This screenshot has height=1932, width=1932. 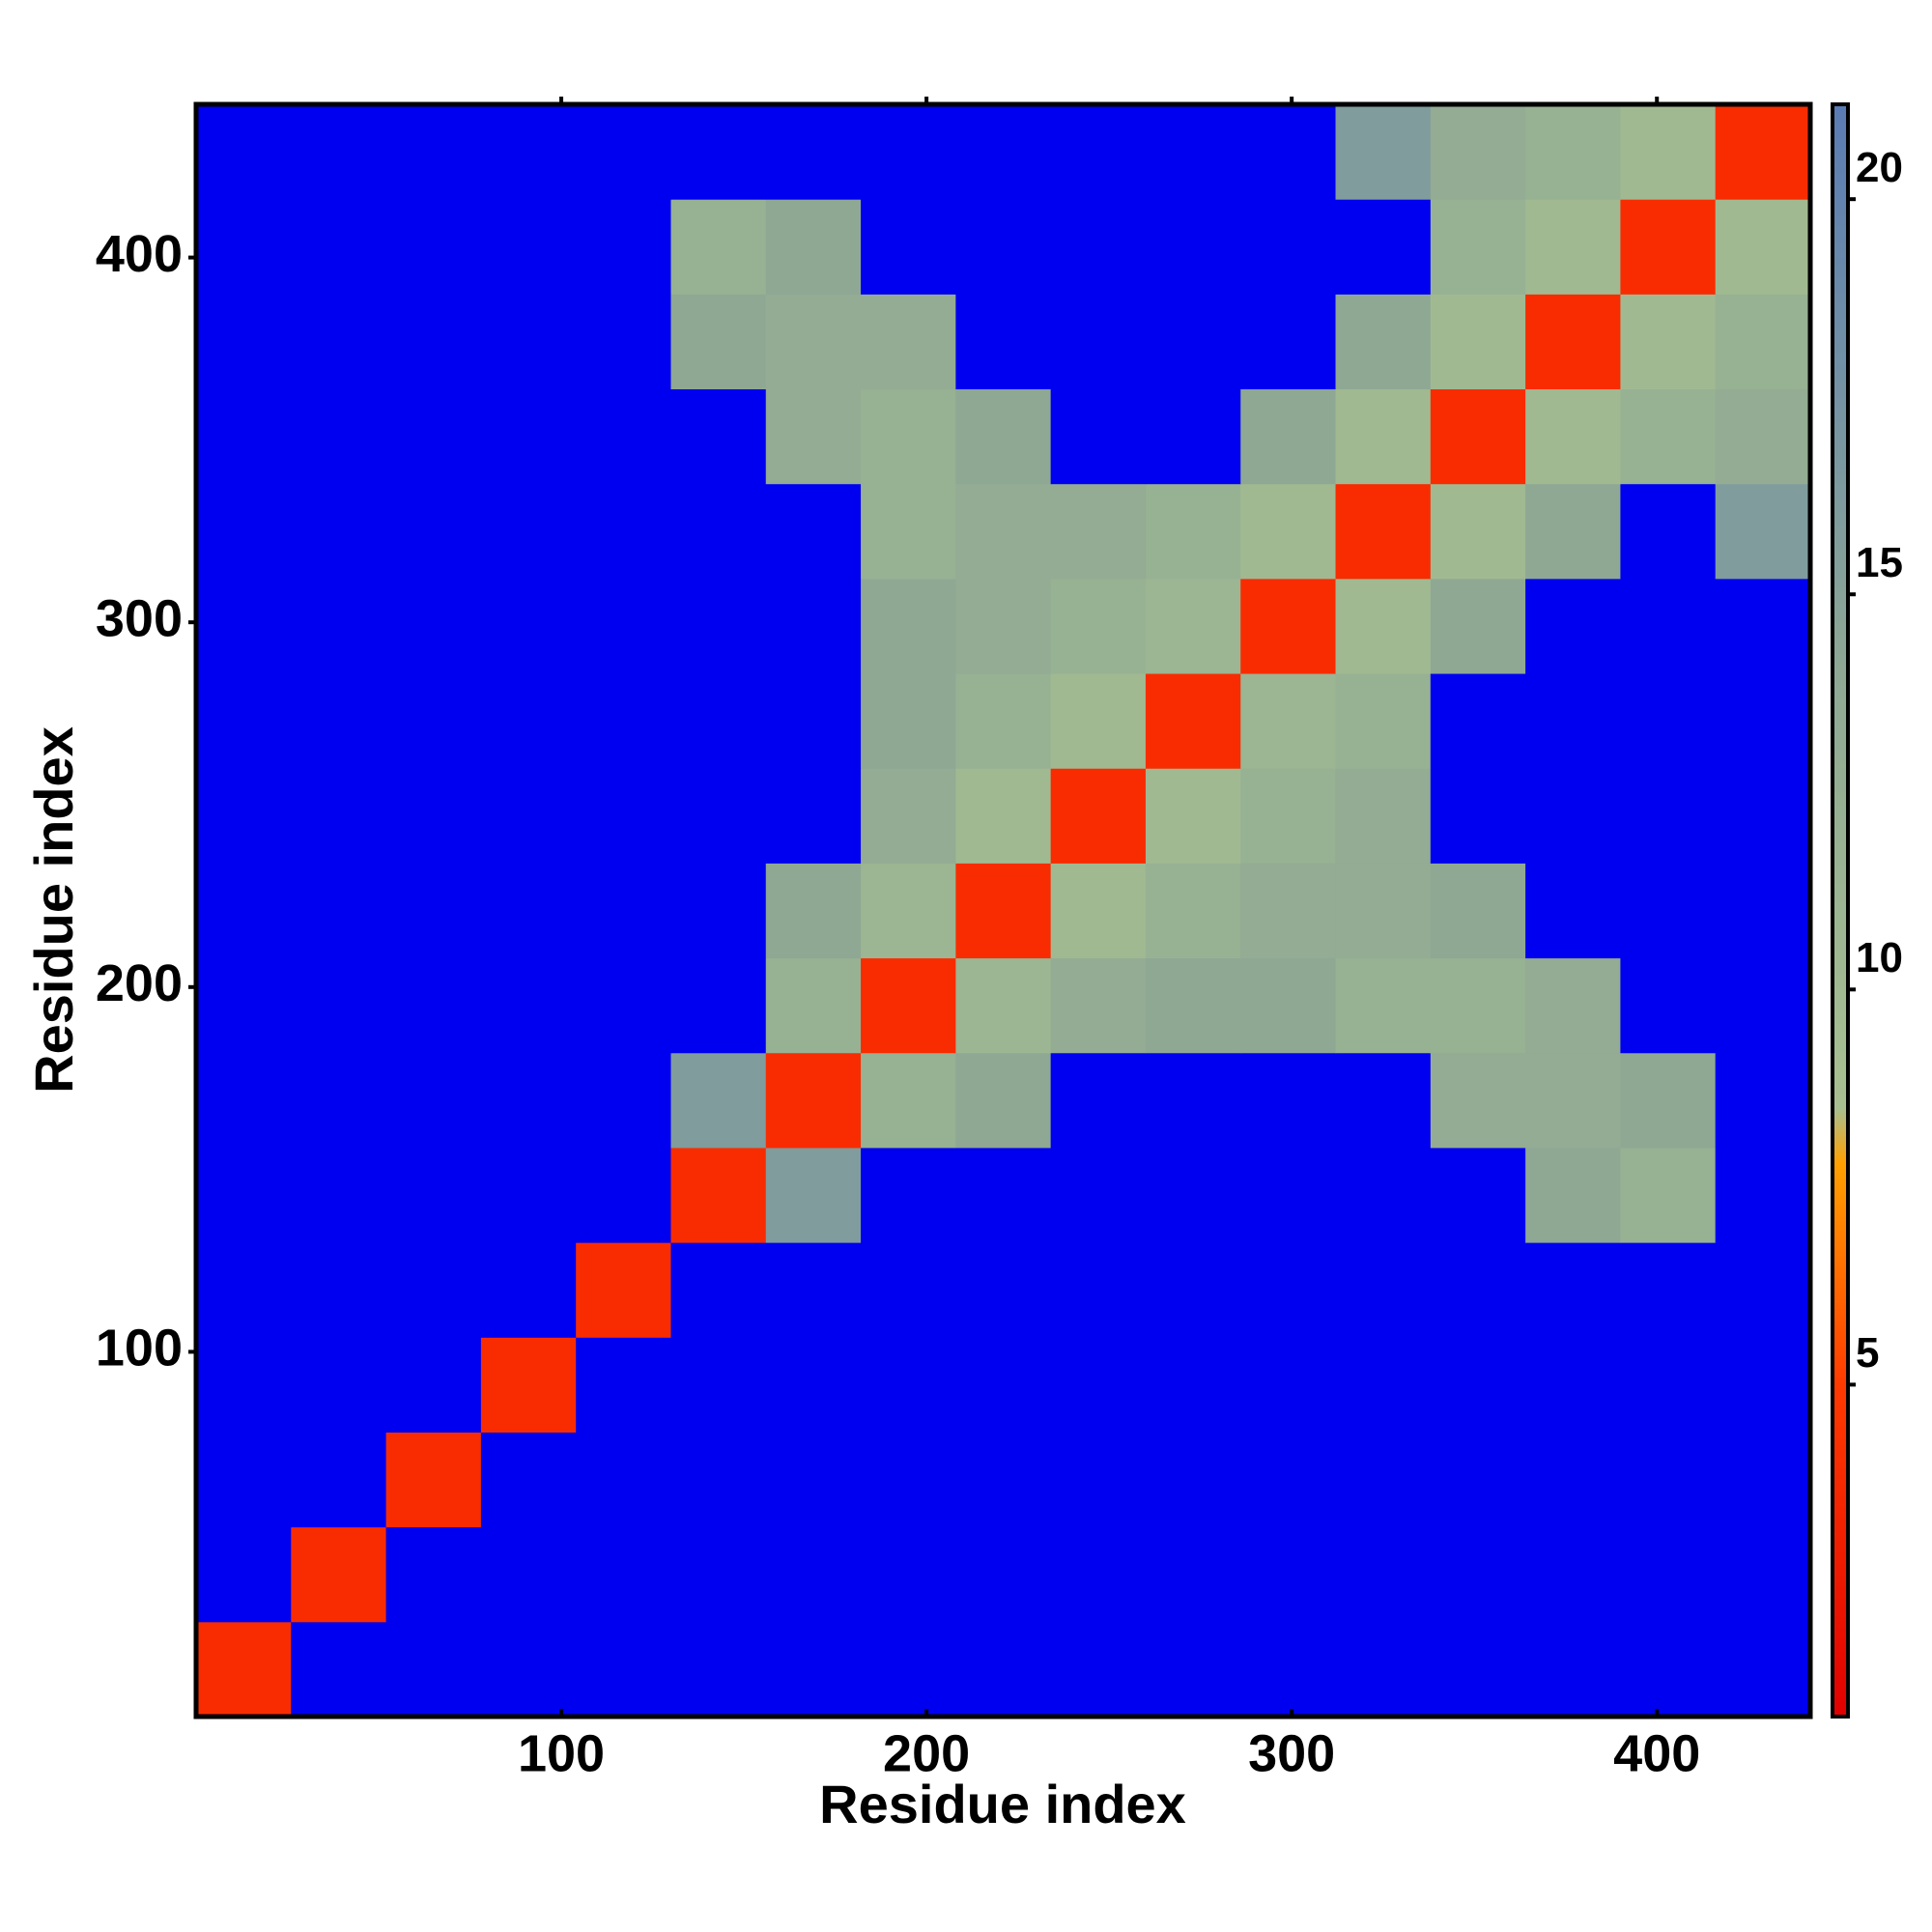 What do you see at coordinates (561, 1753) in the screenshot?
I see `x-tick-label: 100` at bounding box center [561, 1753].